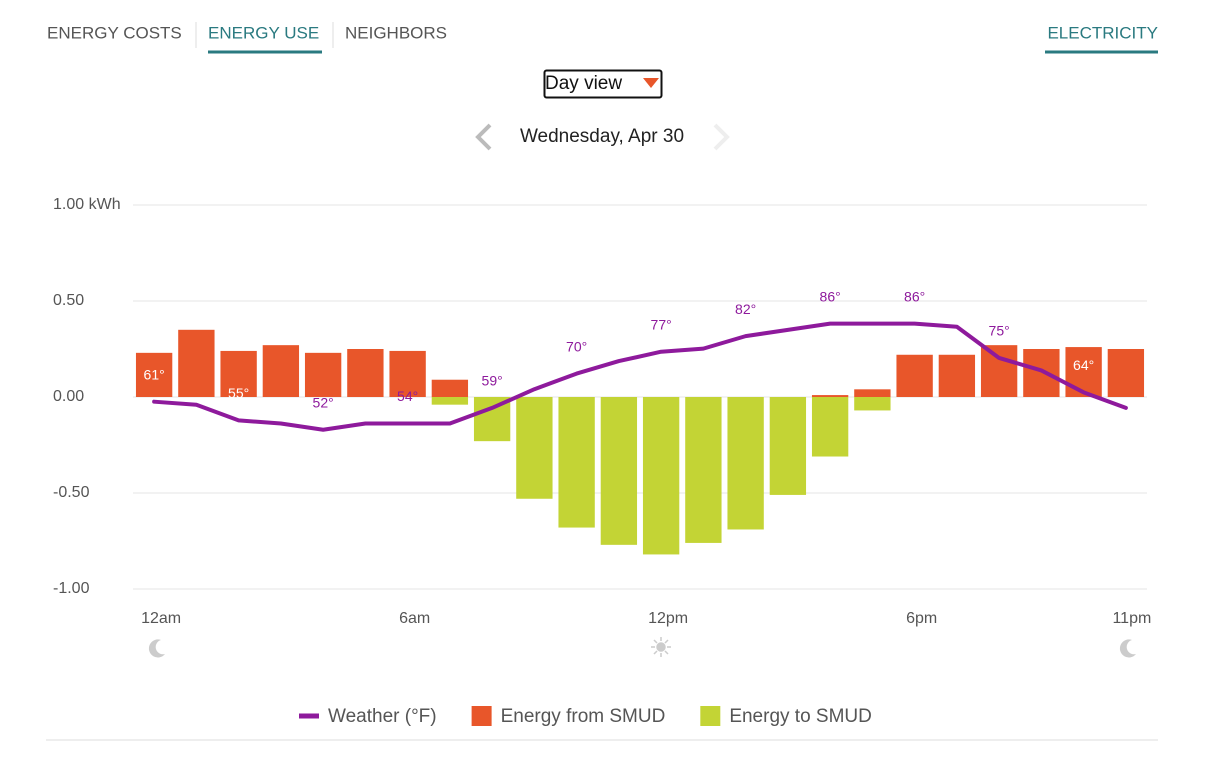  What do you see at coordinates (87, 204) in the screenshot?
I see `y-tick-label: 1.00 kWh` at bounding box center [87, 204].